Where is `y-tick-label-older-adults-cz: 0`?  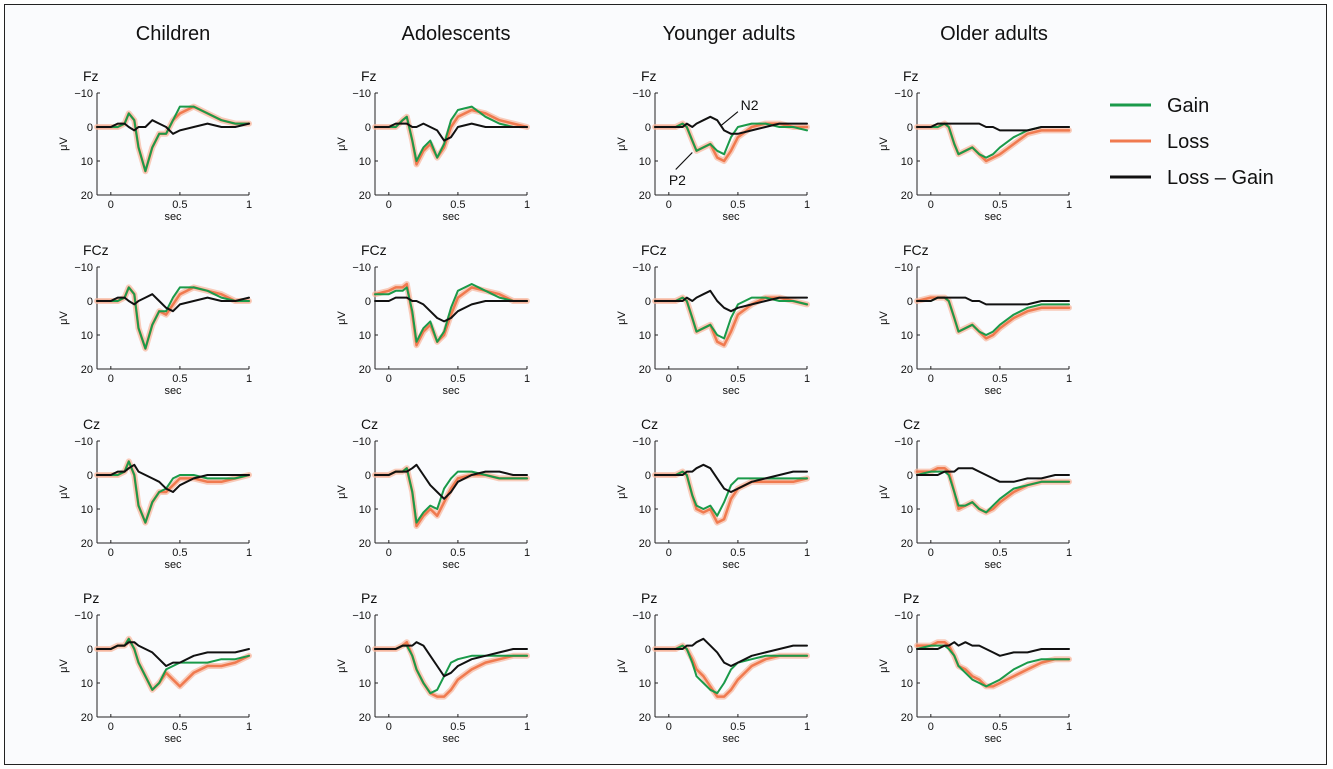
y-tick-label-older-adults-cz: 0 is located at coordinates (910, 476).